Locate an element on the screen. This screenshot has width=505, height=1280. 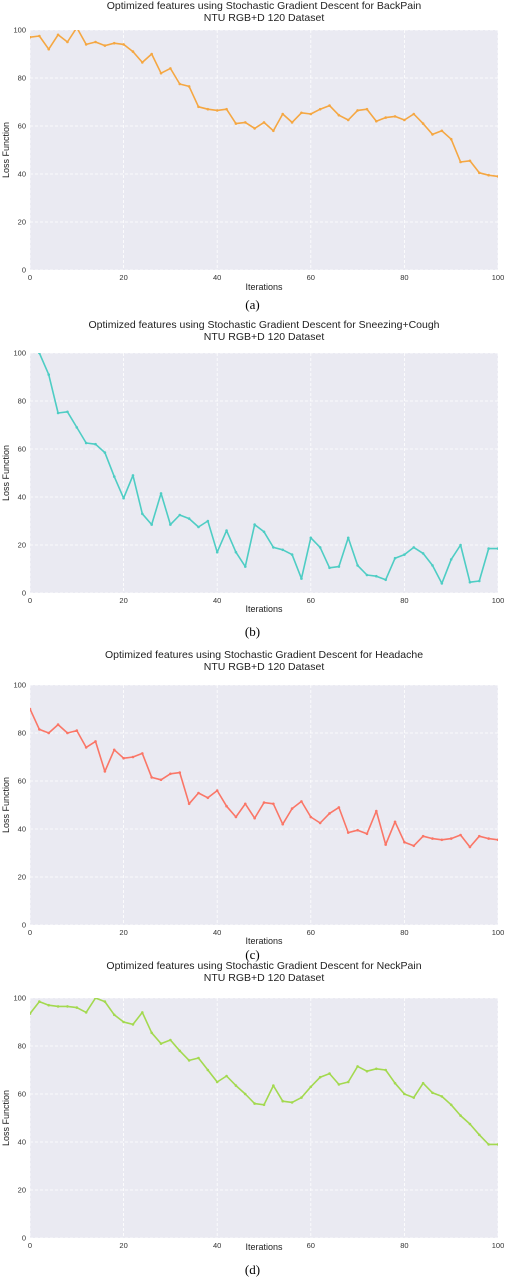
y-tick-label: 0 is located at coordinates (24, 270).